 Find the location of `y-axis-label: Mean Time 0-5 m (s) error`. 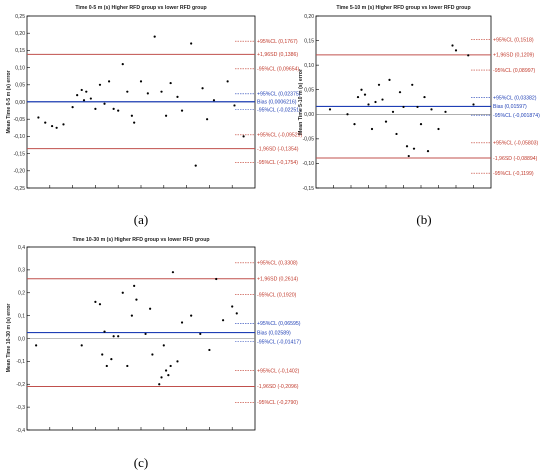

y-axis-label: Mean Time 0-5 m (s) error is located at coordinates (9, 101).